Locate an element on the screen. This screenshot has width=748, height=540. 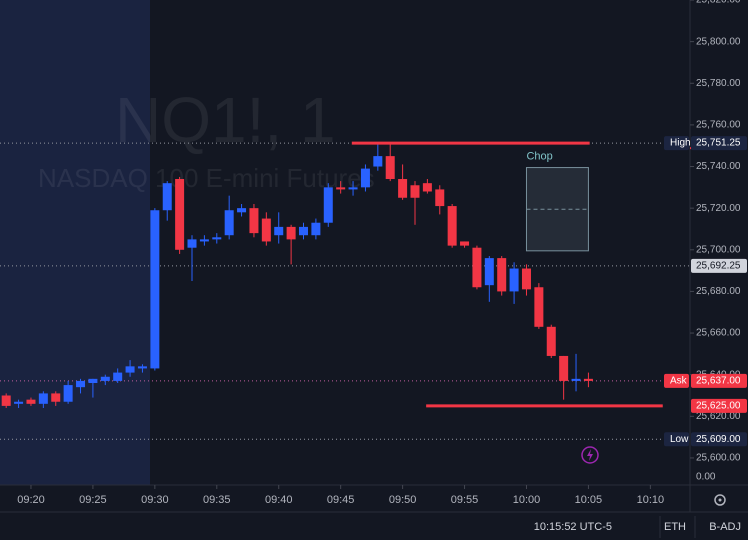
x-tick-label: 09:35 is located at coordinates (217, 500).